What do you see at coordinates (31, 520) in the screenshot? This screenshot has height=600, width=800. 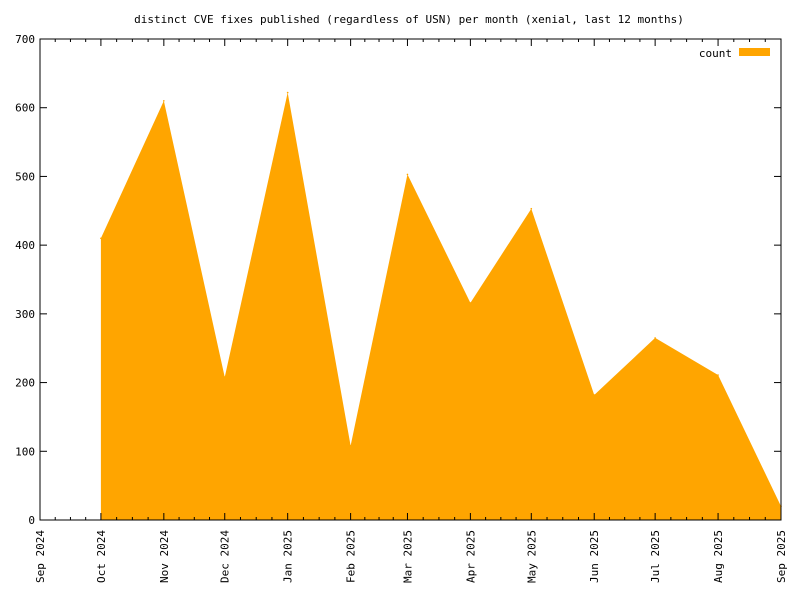 I see `y-tick-label: 0` at bounding box center [31, 520].